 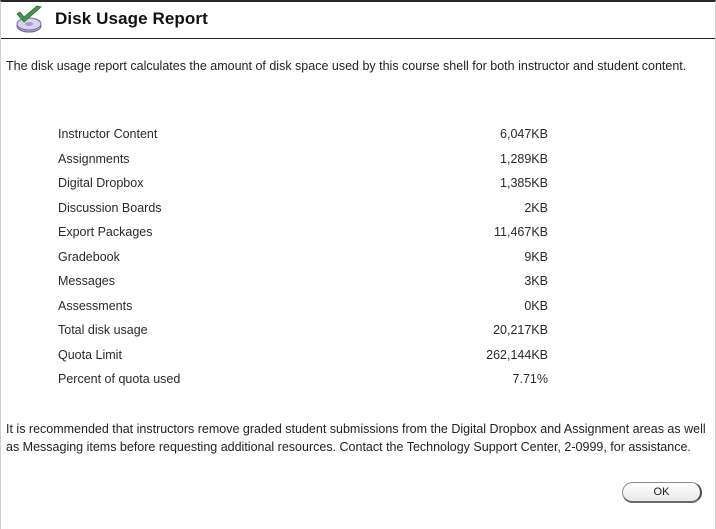 What do you see at coordinates (303, 185) in the screenshot?
I see `usage-row-digital-dropbox: Digital Dropbox 1,385KB` at bounding box center [303, 185].